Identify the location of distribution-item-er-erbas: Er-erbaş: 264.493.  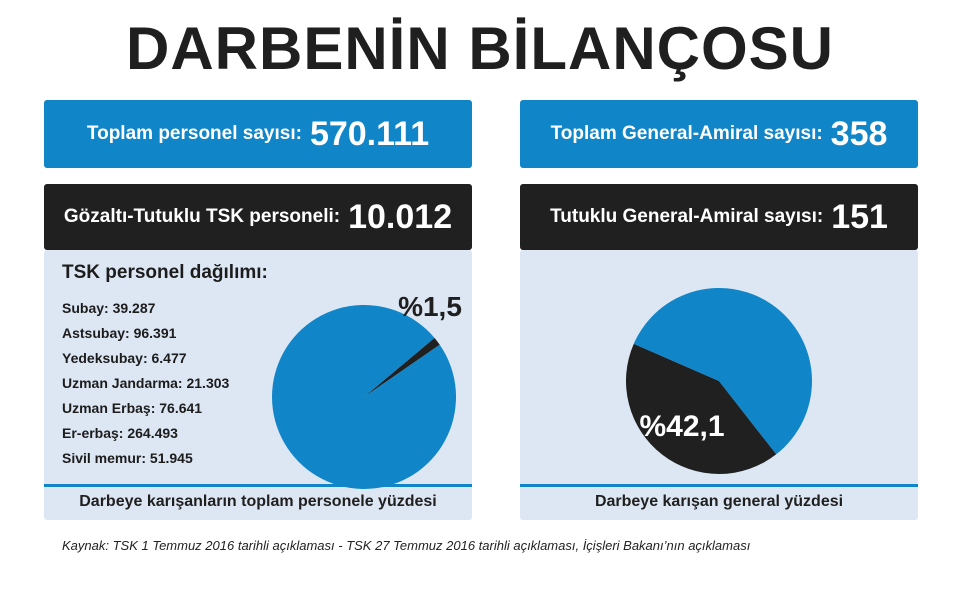
(120, 433).